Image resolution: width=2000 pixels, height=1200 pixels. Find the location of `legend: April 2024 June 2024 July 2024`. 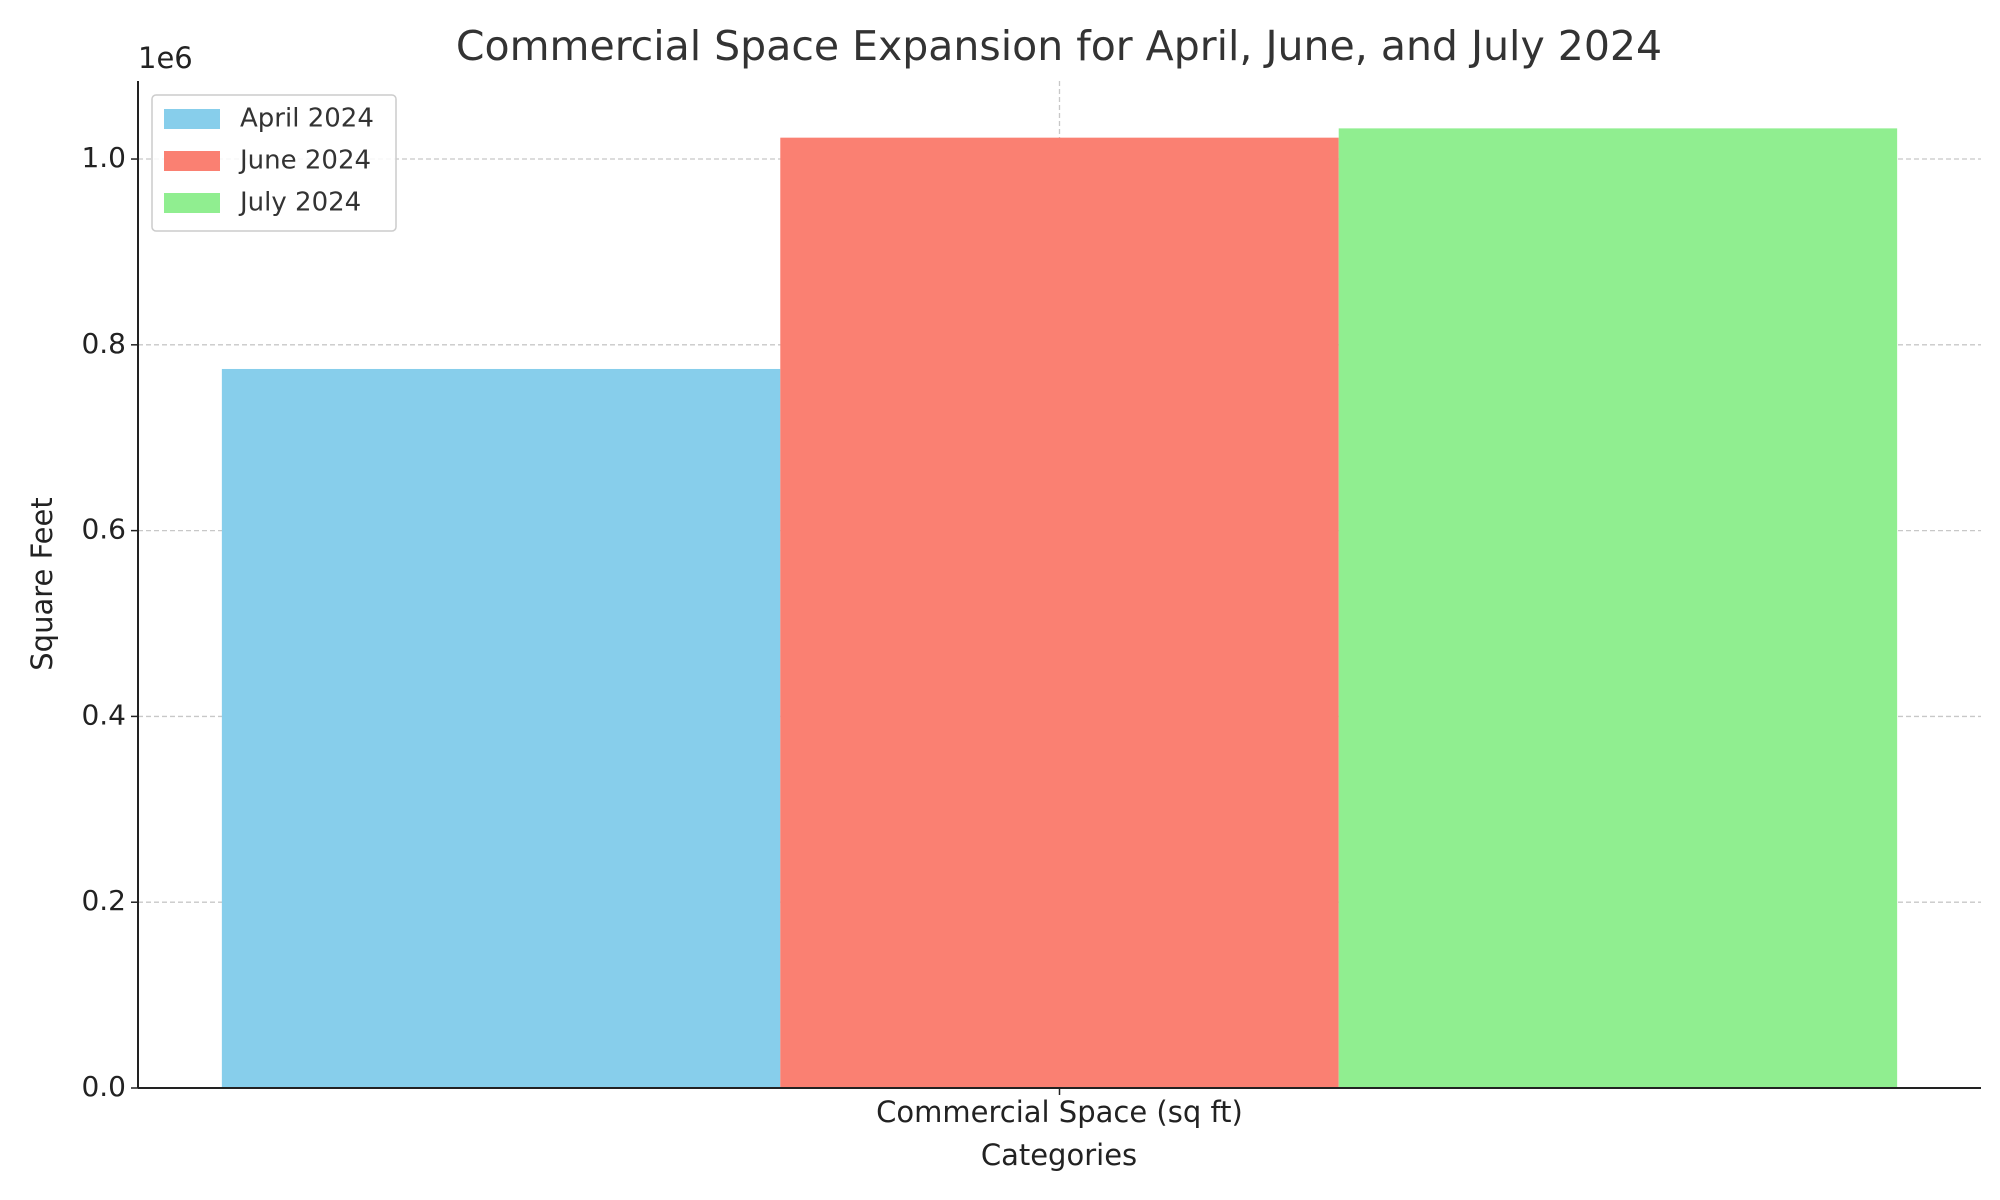

legend: April 2024 June 2024 July 2024 is located at coordinates (274, 163).